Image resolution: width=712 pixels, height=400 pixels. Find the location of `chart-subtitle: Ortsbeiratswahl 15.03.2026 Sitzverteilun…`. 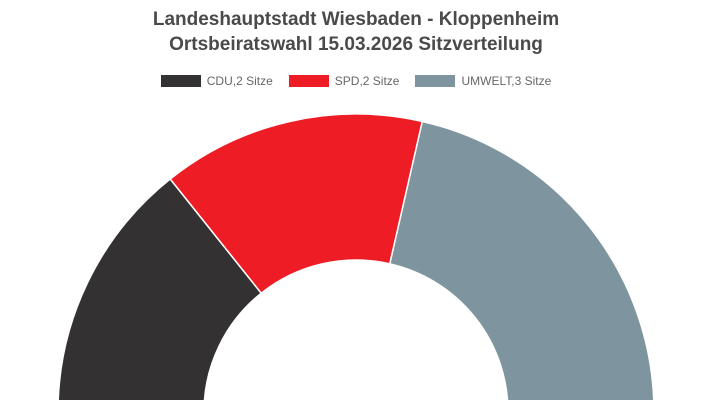

chart-subtitle: Ortsbeiratswahl 15.03.2026 Sitzverteilun… is located at coordinates (356, 44).